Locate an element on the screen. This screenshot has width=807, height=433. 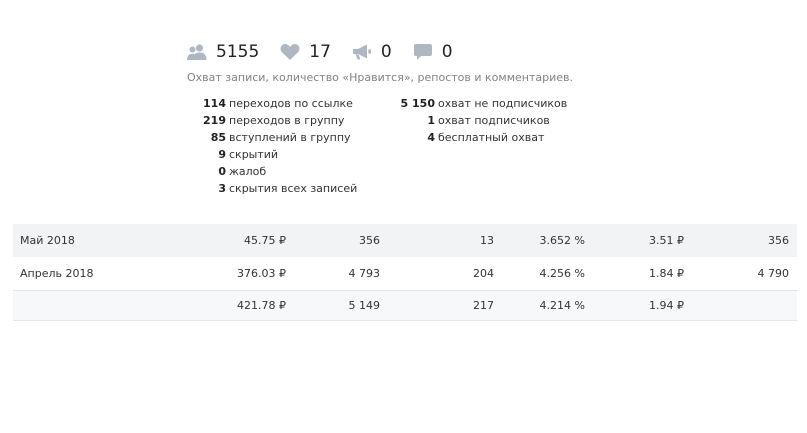
metric-reports: 0 жалоб is located at coordinates (242, 171).